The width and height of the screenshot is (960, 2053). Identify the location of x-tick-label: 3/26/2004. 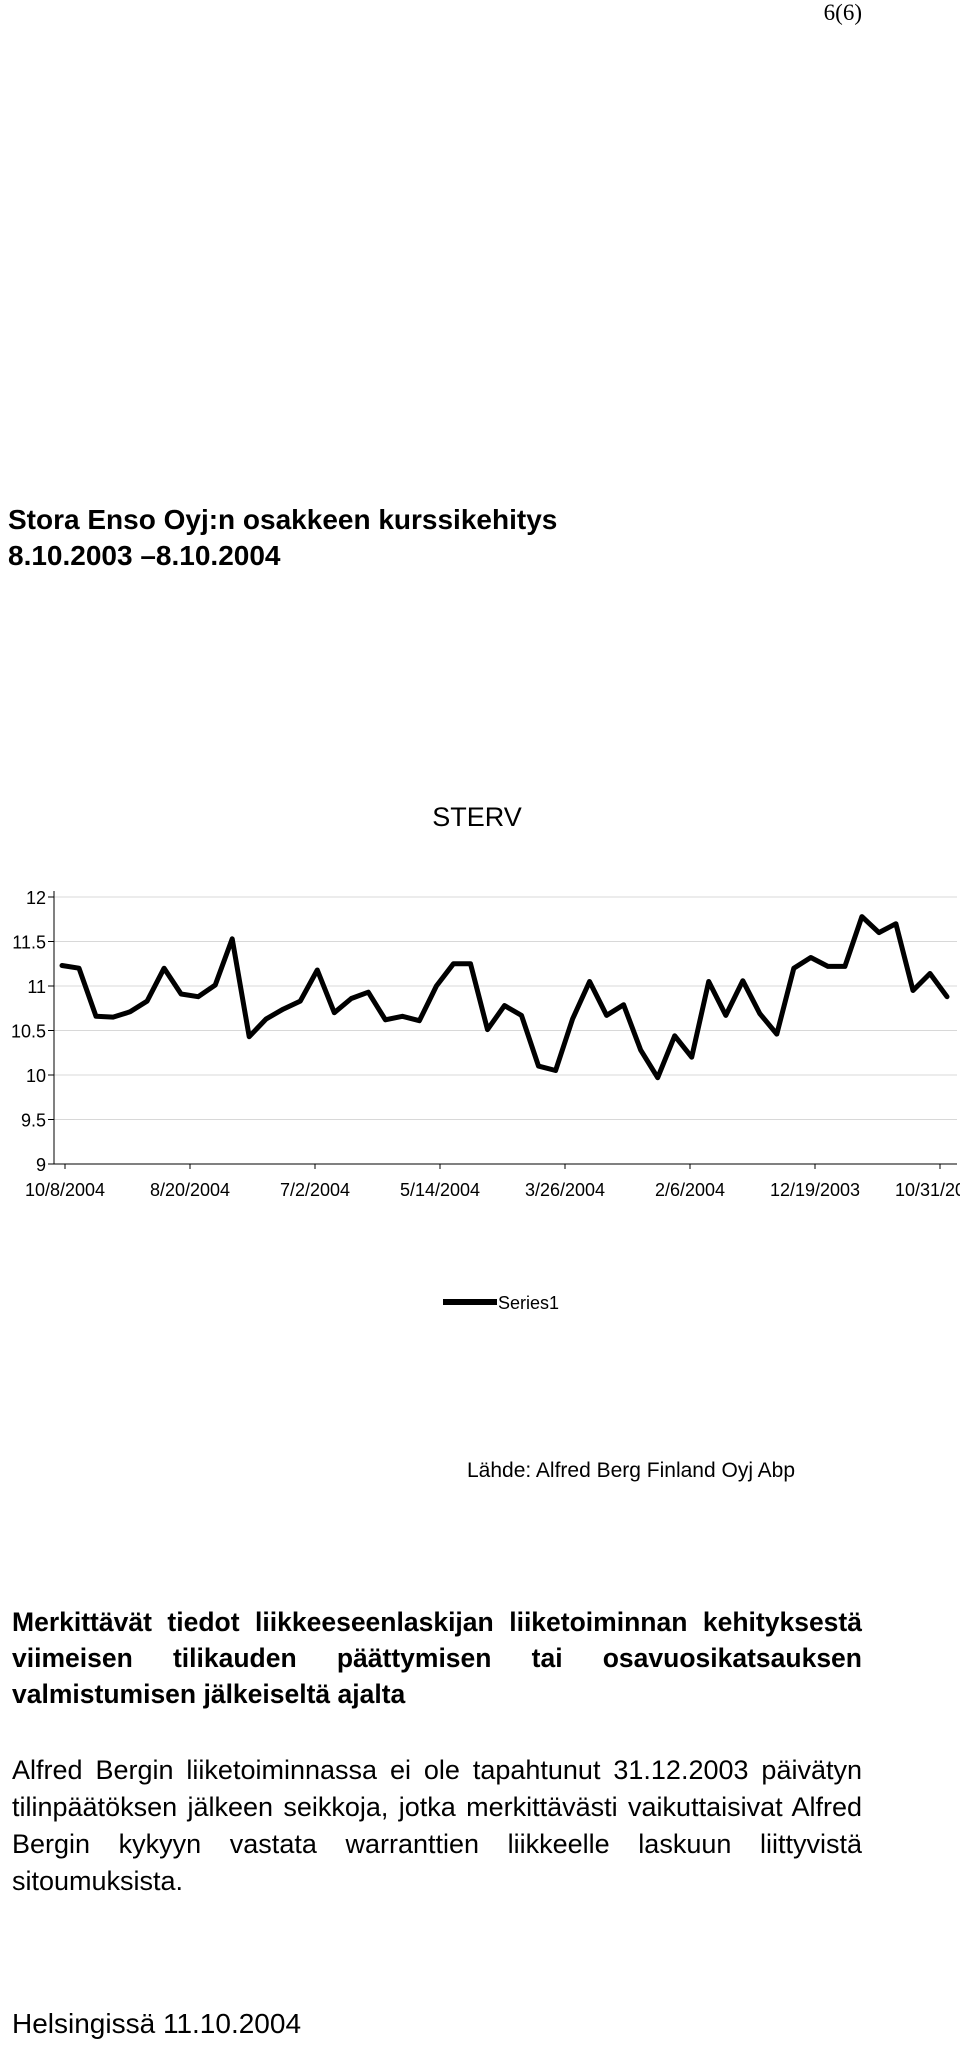
(565, 1190).